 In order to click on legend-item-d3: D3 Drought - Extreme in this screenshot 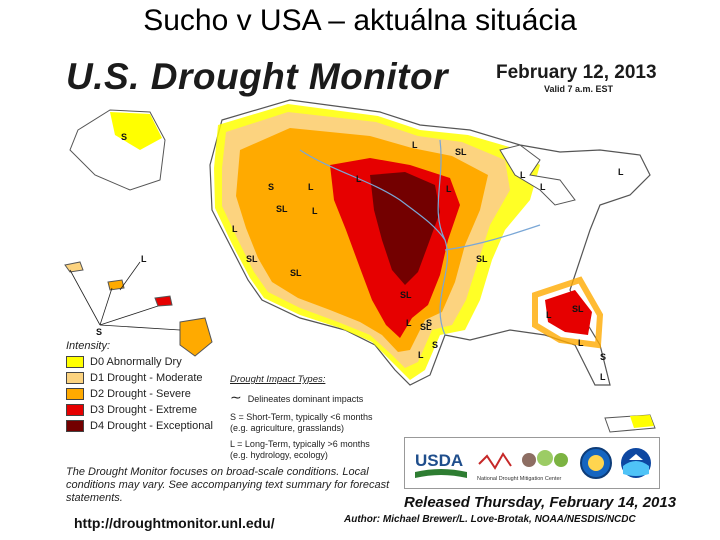, I will do `click(146, 410)`.